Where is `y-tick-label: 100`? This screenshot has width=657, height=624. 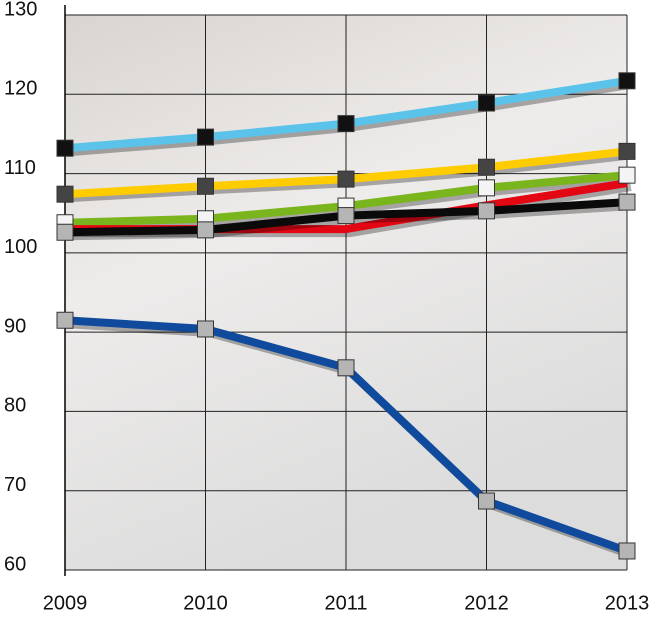 y-tick-label: 100 is located at coordinates (20, 247).